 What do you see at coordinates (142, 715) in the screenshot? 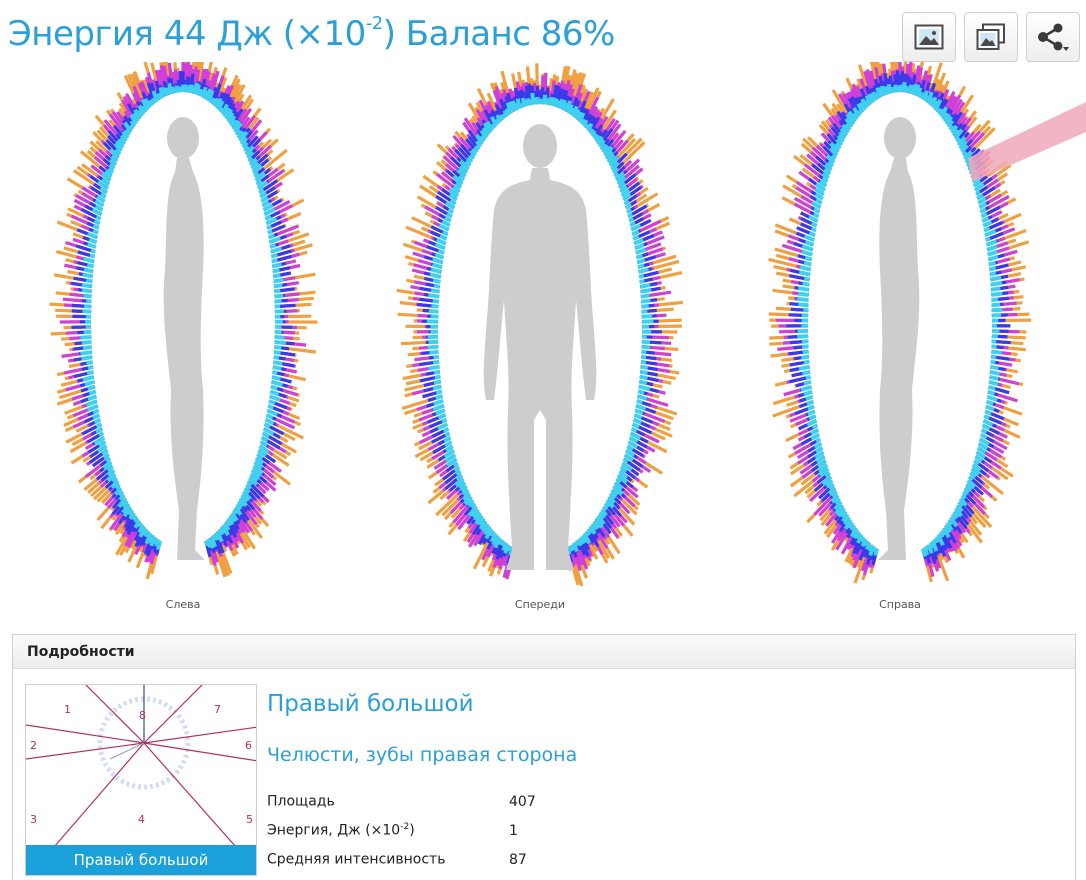
I see `sector-number-8: 8` at bounding box center [142, 715].